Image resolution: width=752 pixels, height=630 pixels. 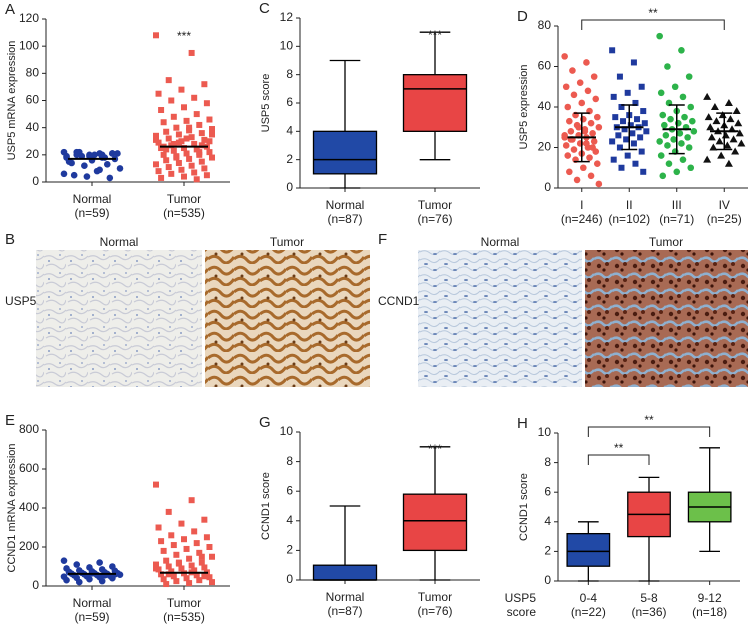 I want to click on y-tick-label: 600, so click(x=29, y=468).